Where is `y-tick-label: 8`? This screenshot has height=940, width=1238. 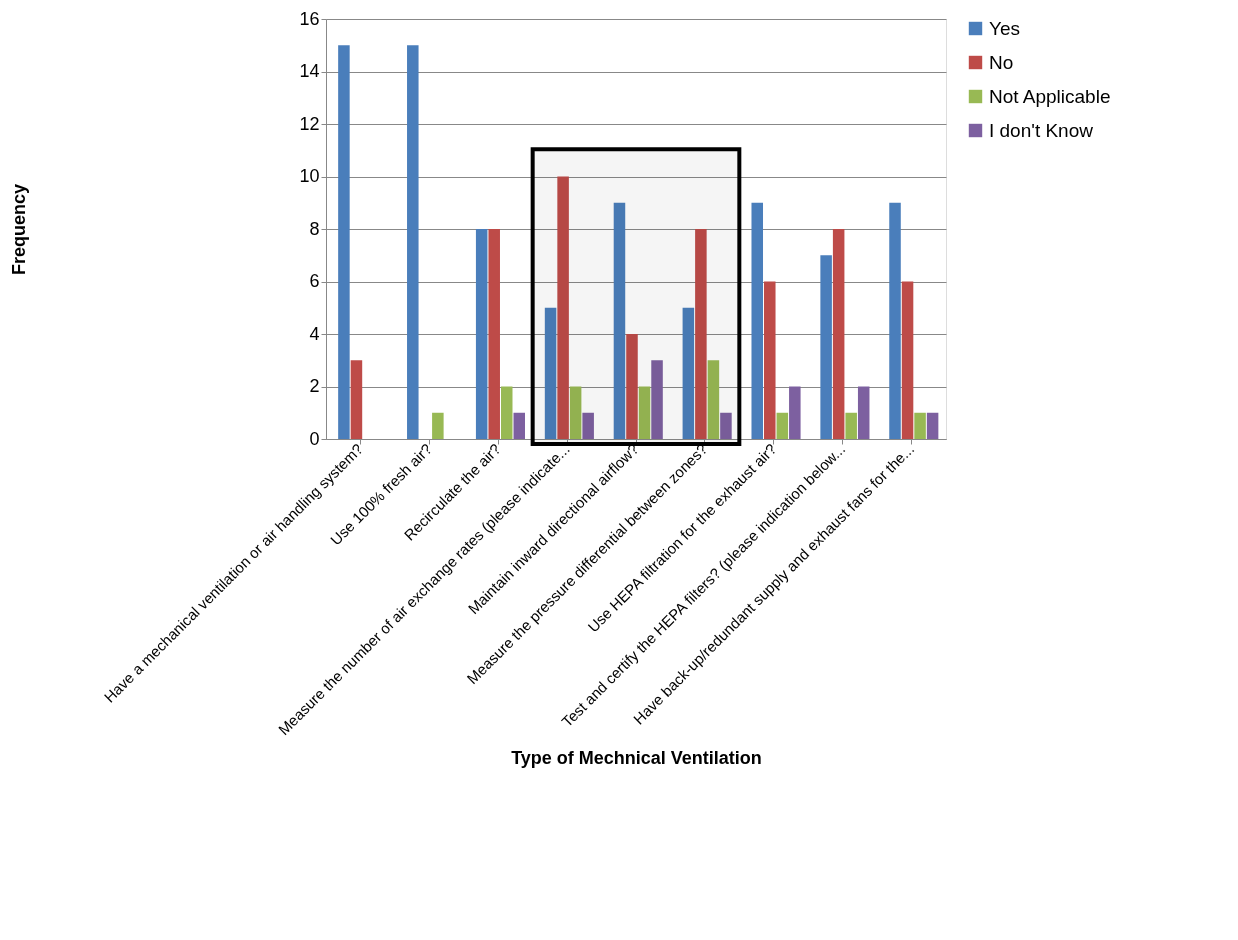 y-tick-label: 8 is located at coordinates (314, 228).